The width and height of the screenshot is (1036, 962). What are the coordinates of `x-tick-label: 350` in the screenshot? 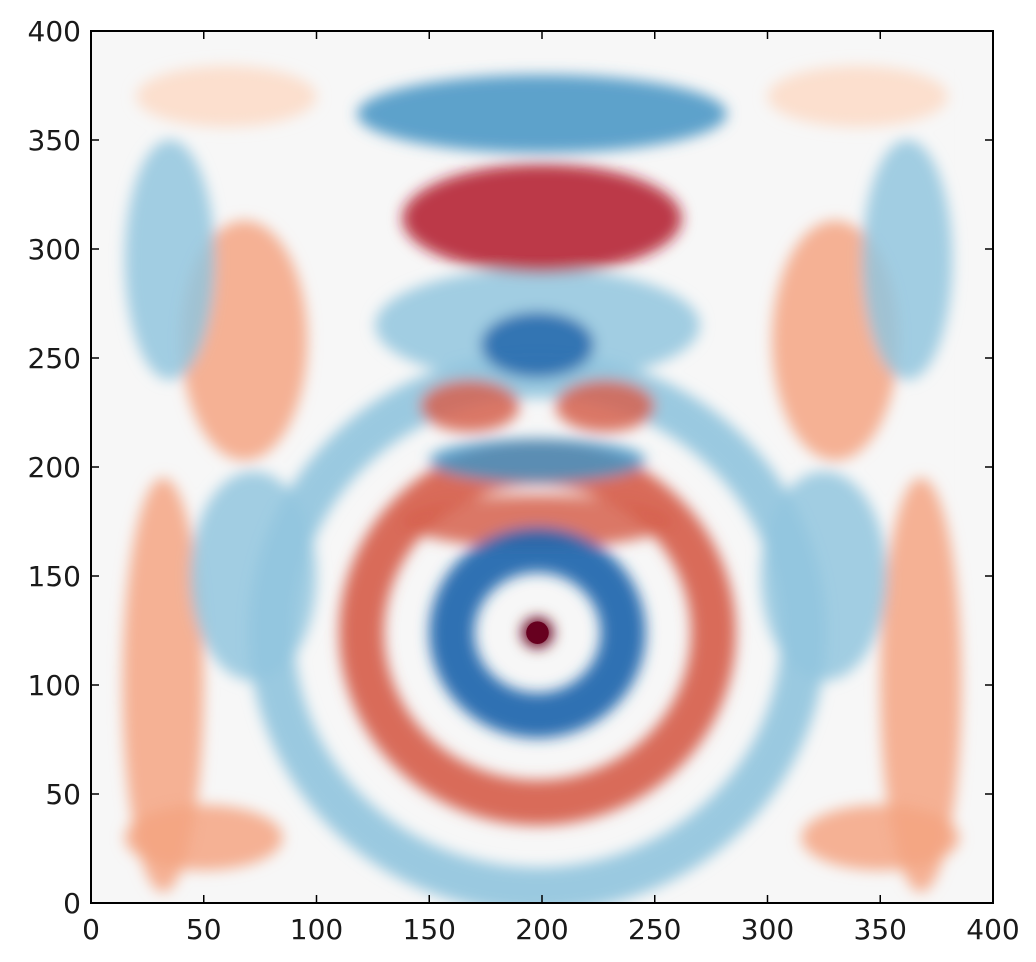 It's located at (880, 929).